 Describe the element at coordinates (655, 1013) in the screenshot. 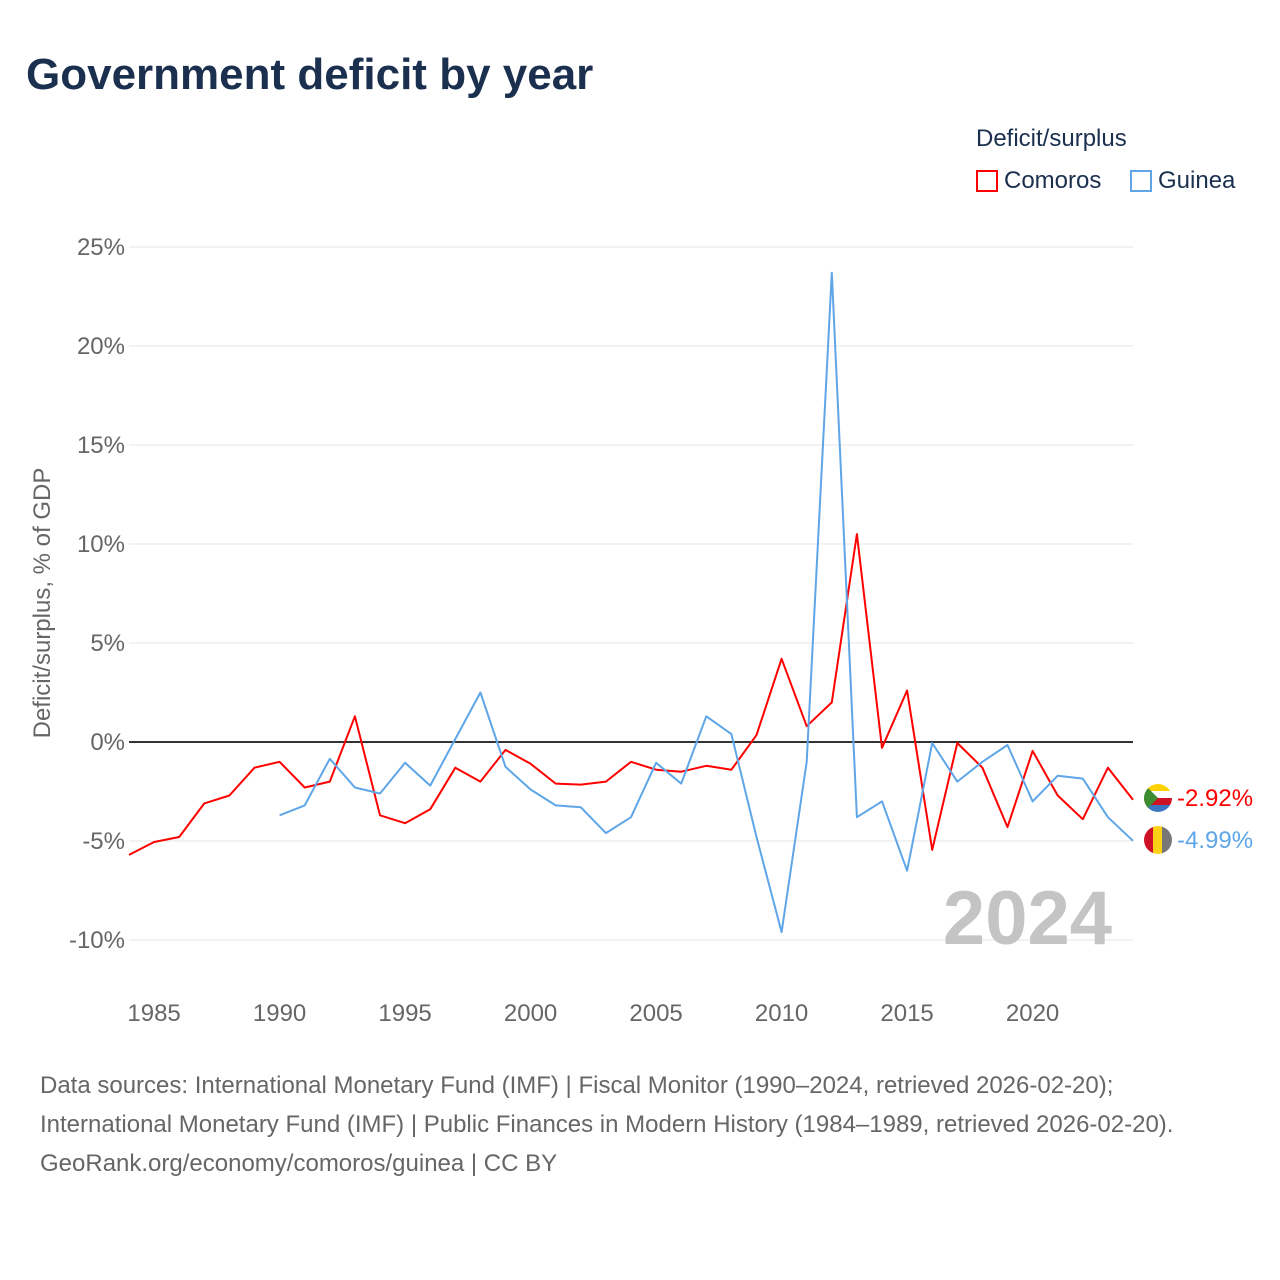

I see `x-tick-label: 2005` at that location.